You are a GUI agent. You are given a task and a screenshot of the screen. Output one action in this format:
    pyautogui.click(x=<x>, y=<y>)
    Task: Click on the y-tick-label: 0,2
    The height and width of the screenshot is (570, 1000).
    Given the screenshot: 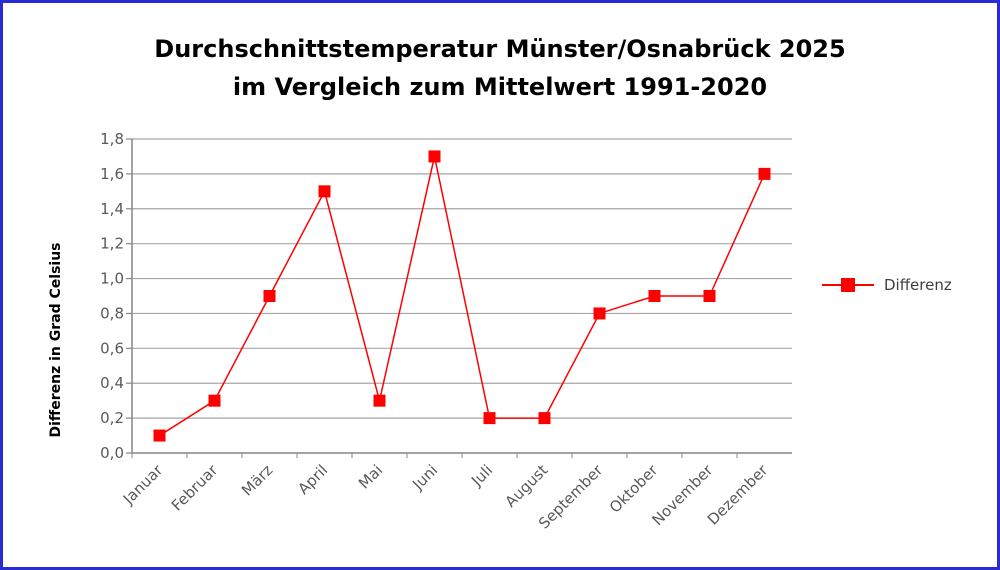 What is the action you would take?
    pyautogui.click(x=112, y=418)
    